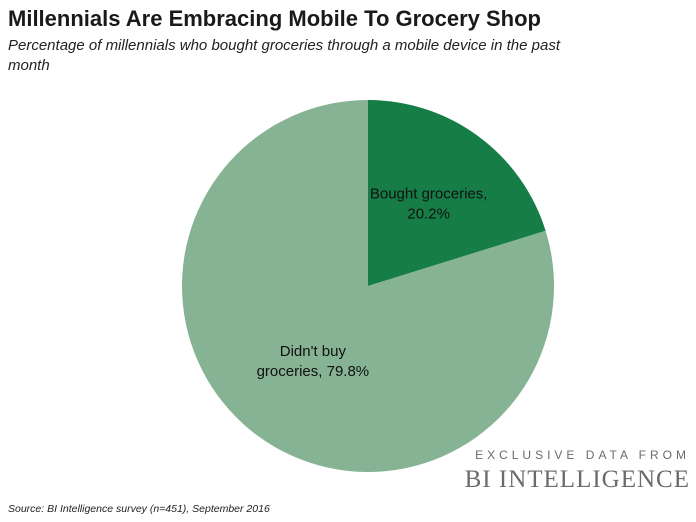 This screenshot has width=696, height=522. Describe the element at coordinates (313, 371) in the screenshot. I see `pie-slice-label-line: groceries, 79.8%` at that location.